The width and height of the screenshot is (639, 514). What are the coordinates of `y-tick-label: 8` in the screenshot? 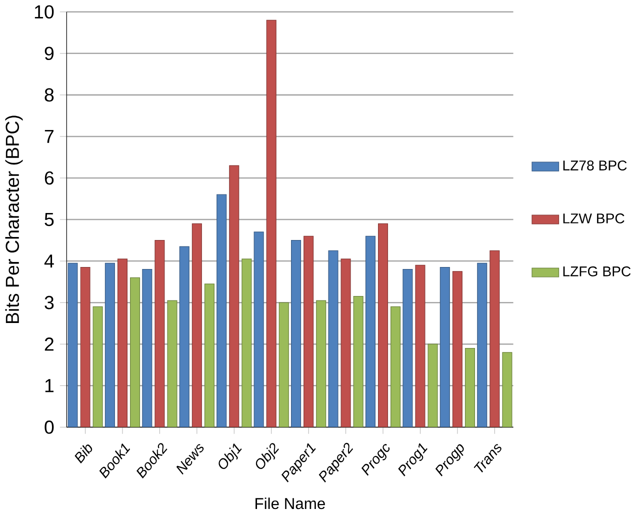 It's located at (49, 95).